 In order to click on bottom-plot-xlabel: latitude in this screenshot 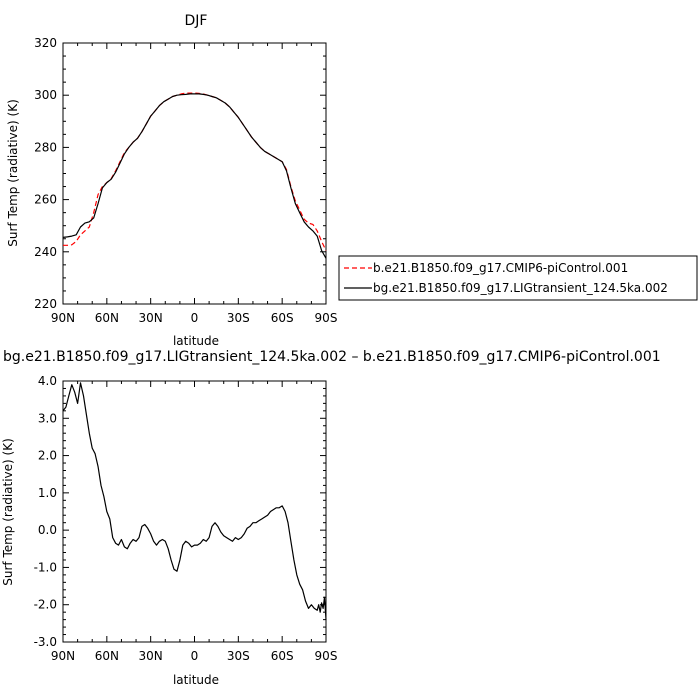, I will do `click(196, 680)`.